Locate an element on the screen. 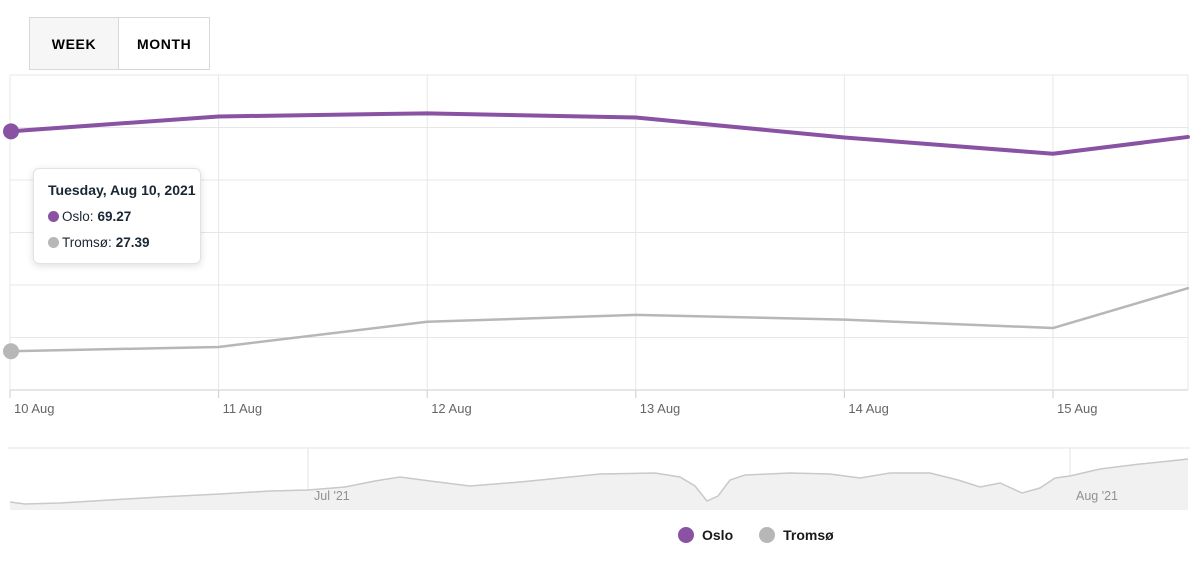 This screenshot has height=565, width=1195. legend-label: Tromsø is located at coordinates (808, 535).